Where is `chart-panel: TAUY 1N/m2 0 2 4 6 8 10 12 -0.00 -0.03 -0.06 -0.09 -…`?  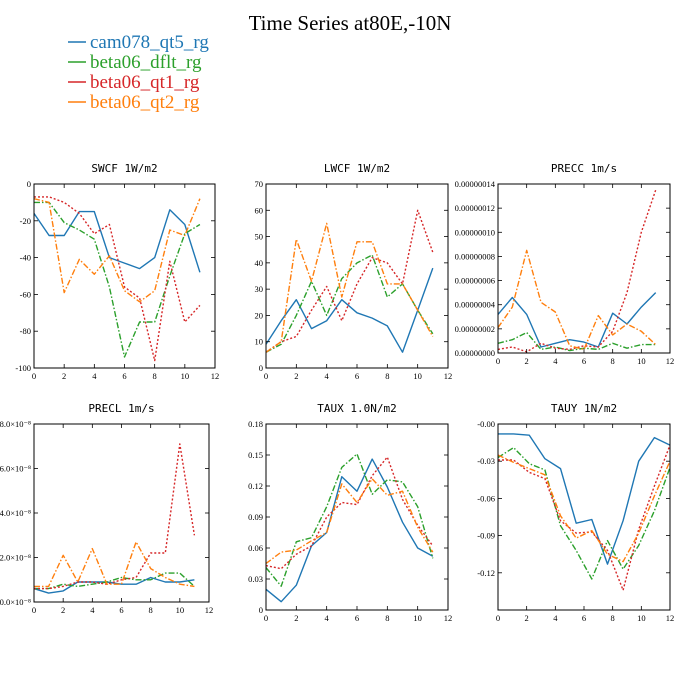
chart-panel: TAUY 1N/m2 0 2 4 6 8 10 12 -0.00 -0.03 -0.06 -0.09 -… is located at coordinates (575, 512).